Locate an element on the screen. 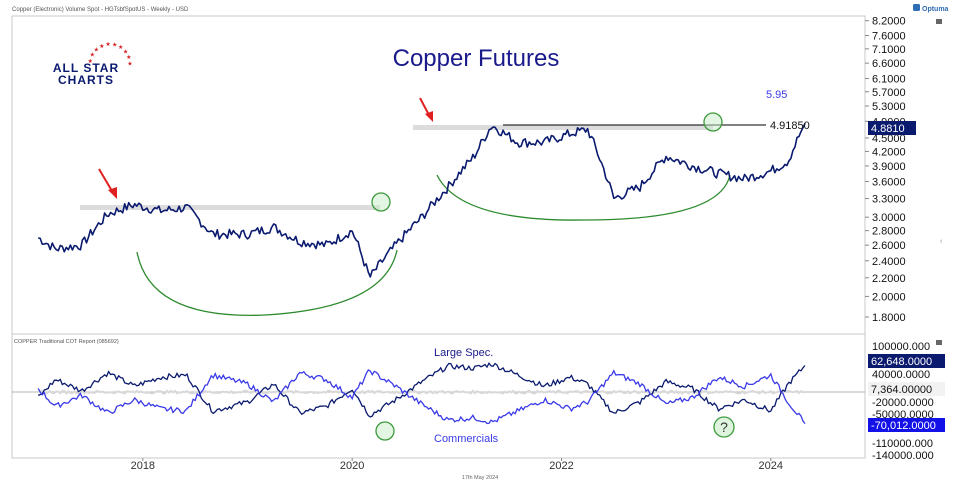 This screenshot has width=960, height=484. base-arc-2019 is located at coordinates (267, 282).